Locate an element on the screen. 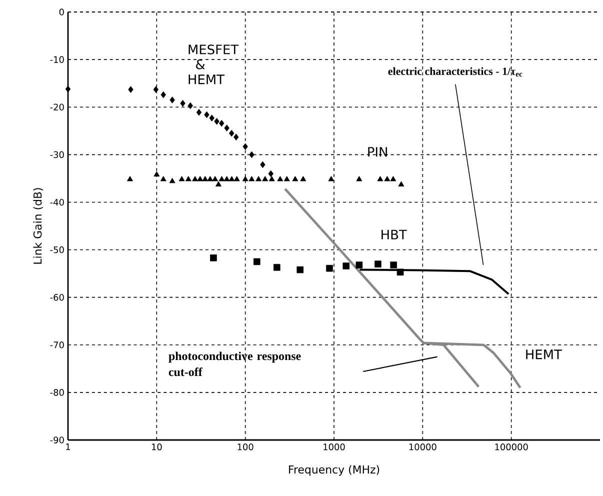  y-tick-label: -10 is located at coordinates (57, 59).